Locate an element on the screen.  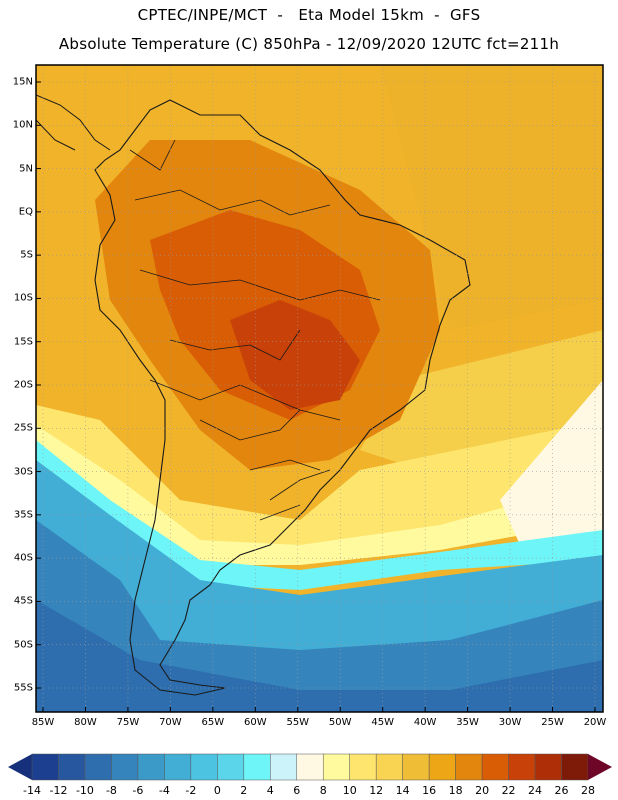
central-america-outline is located at coordinates (73, 122).